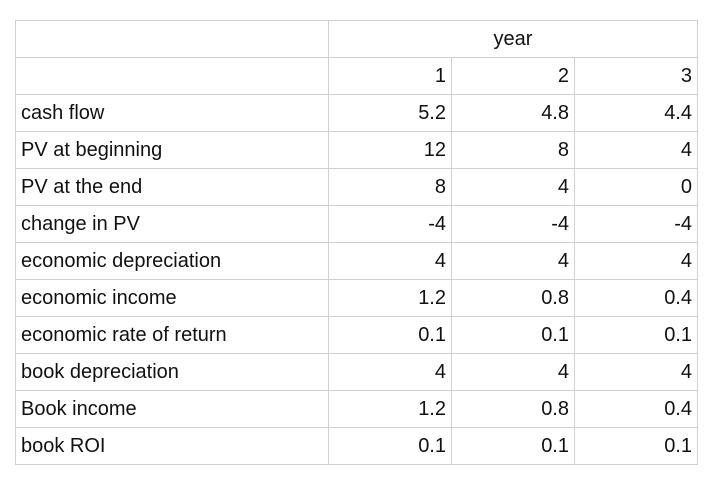  I want to click on row-label: PV at beginning, so click(172, 150).